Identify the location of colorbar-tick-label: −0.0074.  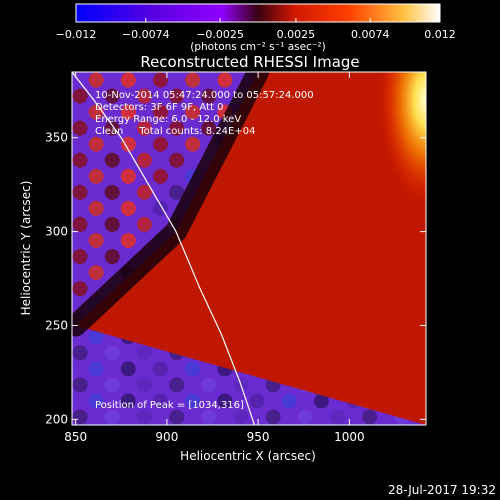
(146, 34).